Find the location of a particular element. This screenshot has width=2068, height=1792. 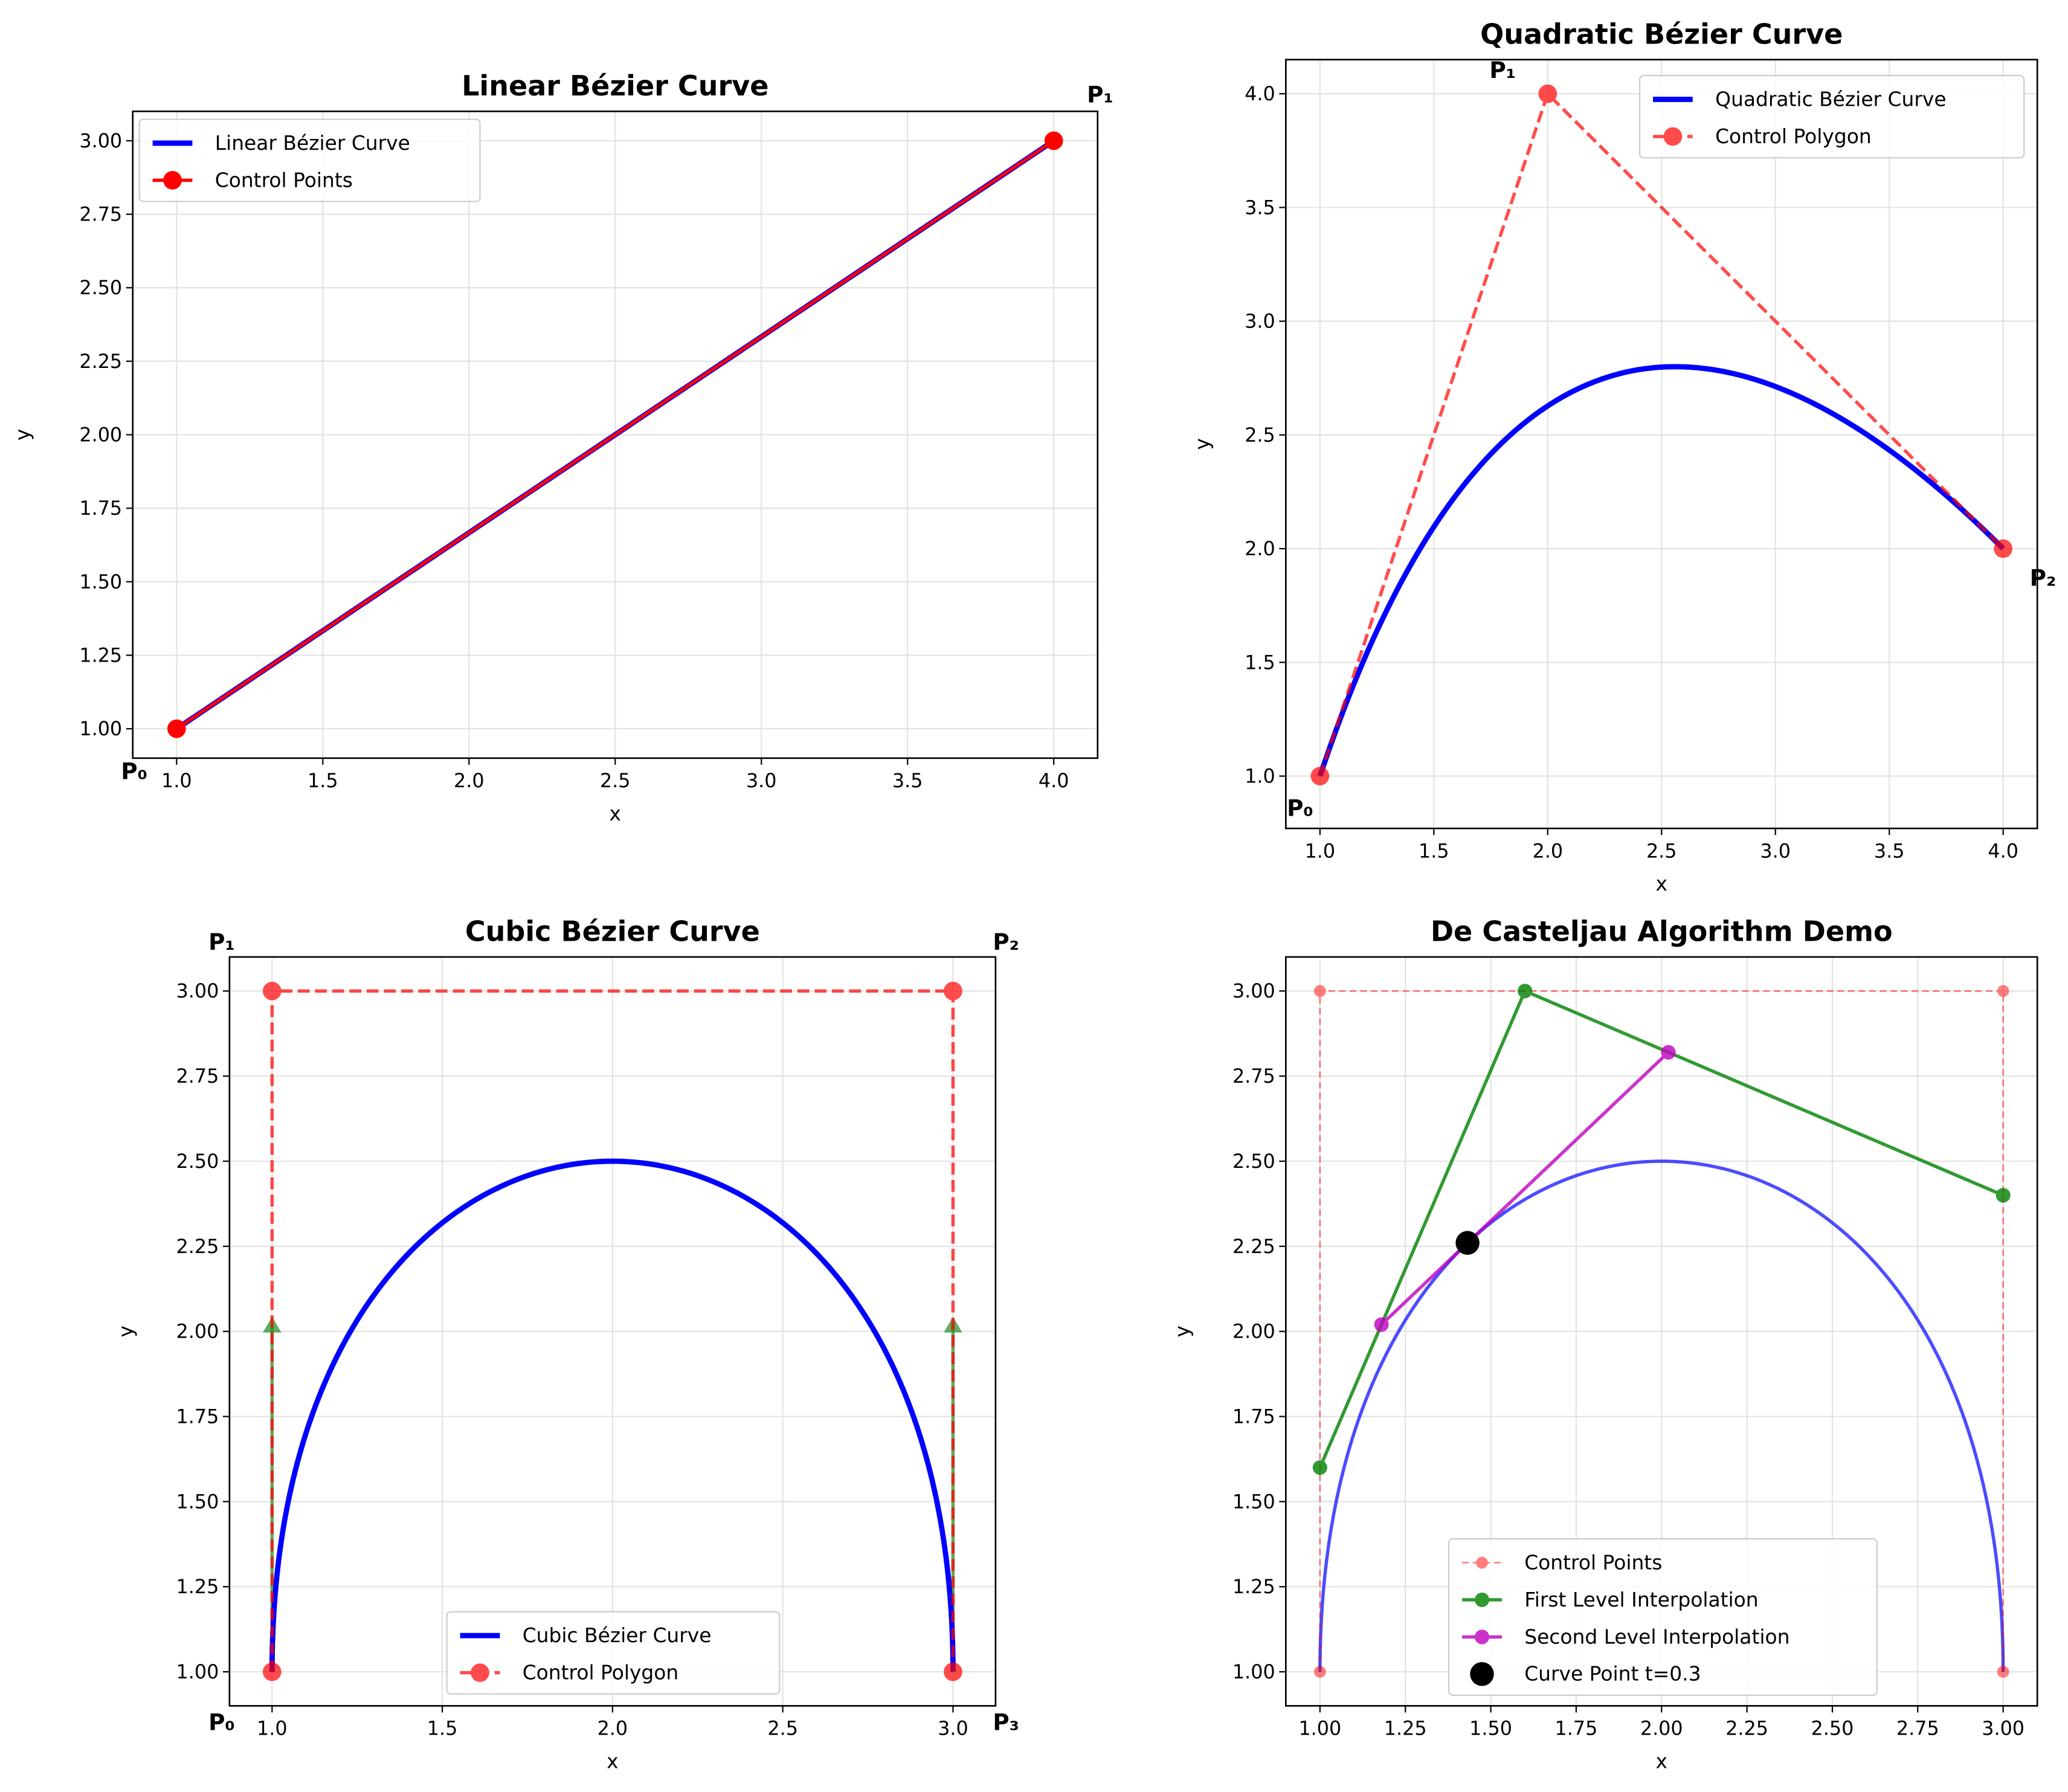

series-cubic-b-zier-curve is located at coordinates (612, 1415).